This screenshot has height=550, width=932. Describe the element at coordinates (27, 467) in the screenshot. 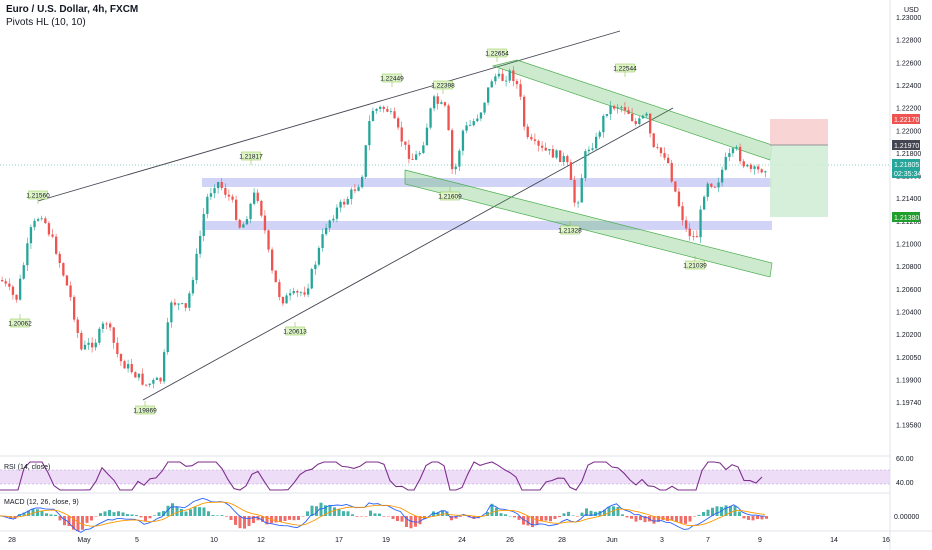

I see `rsi-label: RSI (14, close)` at that location.